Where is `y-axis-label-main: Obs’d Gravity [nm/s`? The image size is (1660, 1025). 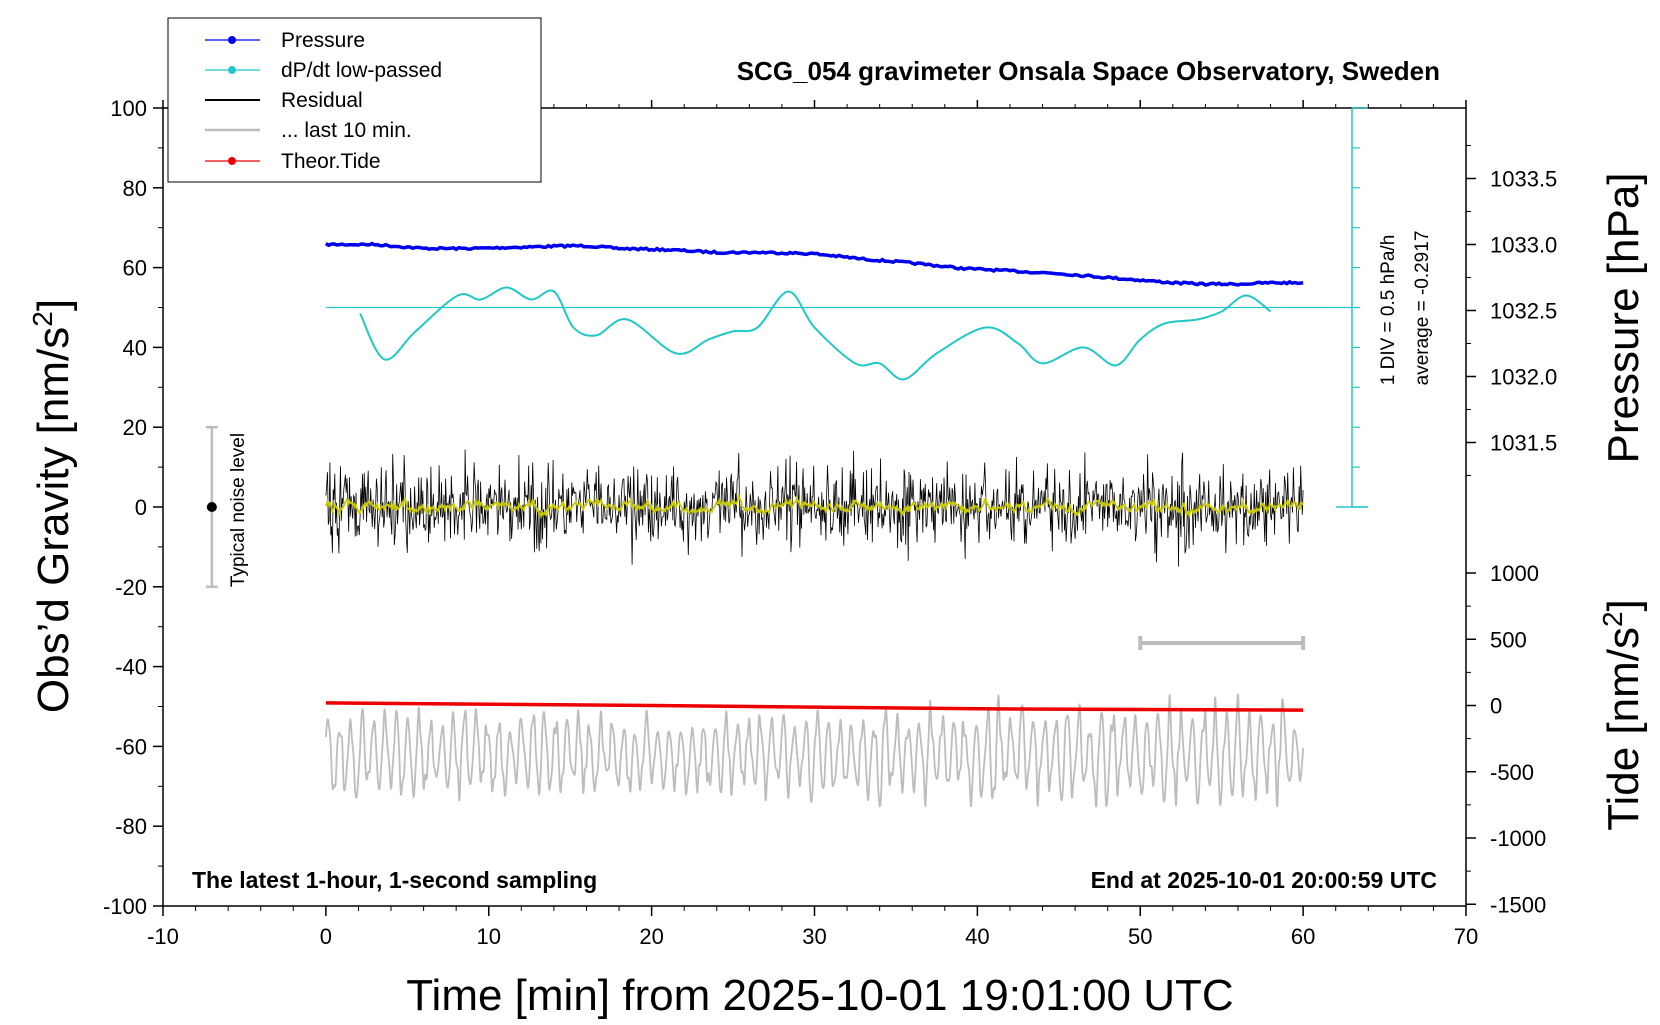 y-axis-label-main: Obs’d Gravity [nm/s is located at coordinates (53, 520).